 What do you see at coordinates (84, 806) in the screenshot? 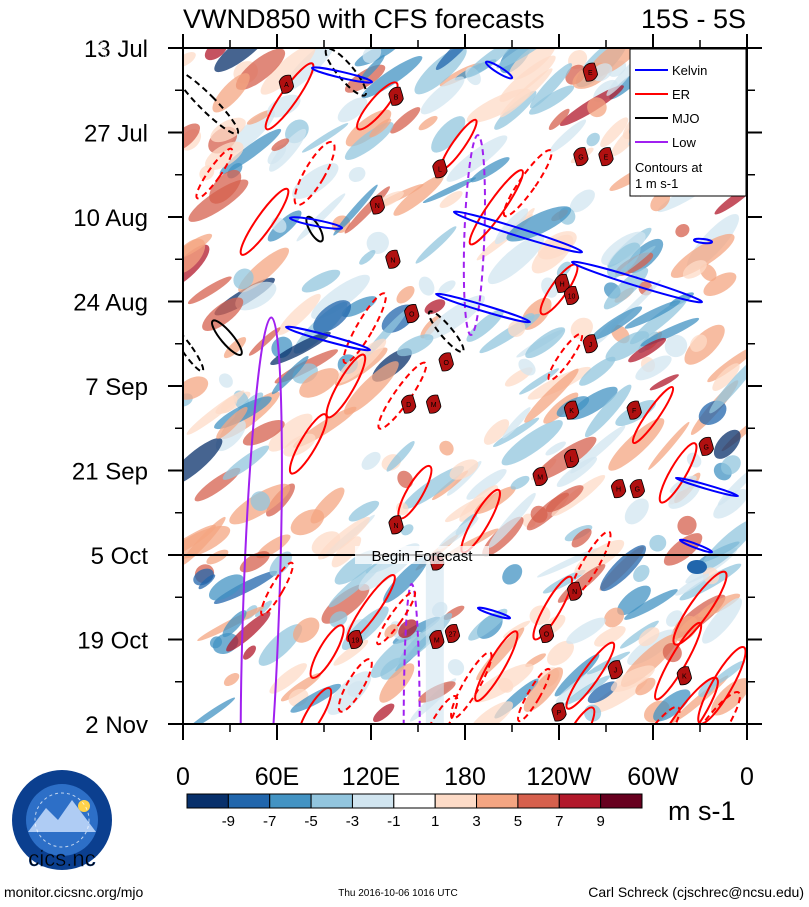
I see `logo-sun` at bounding box center [84, 806].